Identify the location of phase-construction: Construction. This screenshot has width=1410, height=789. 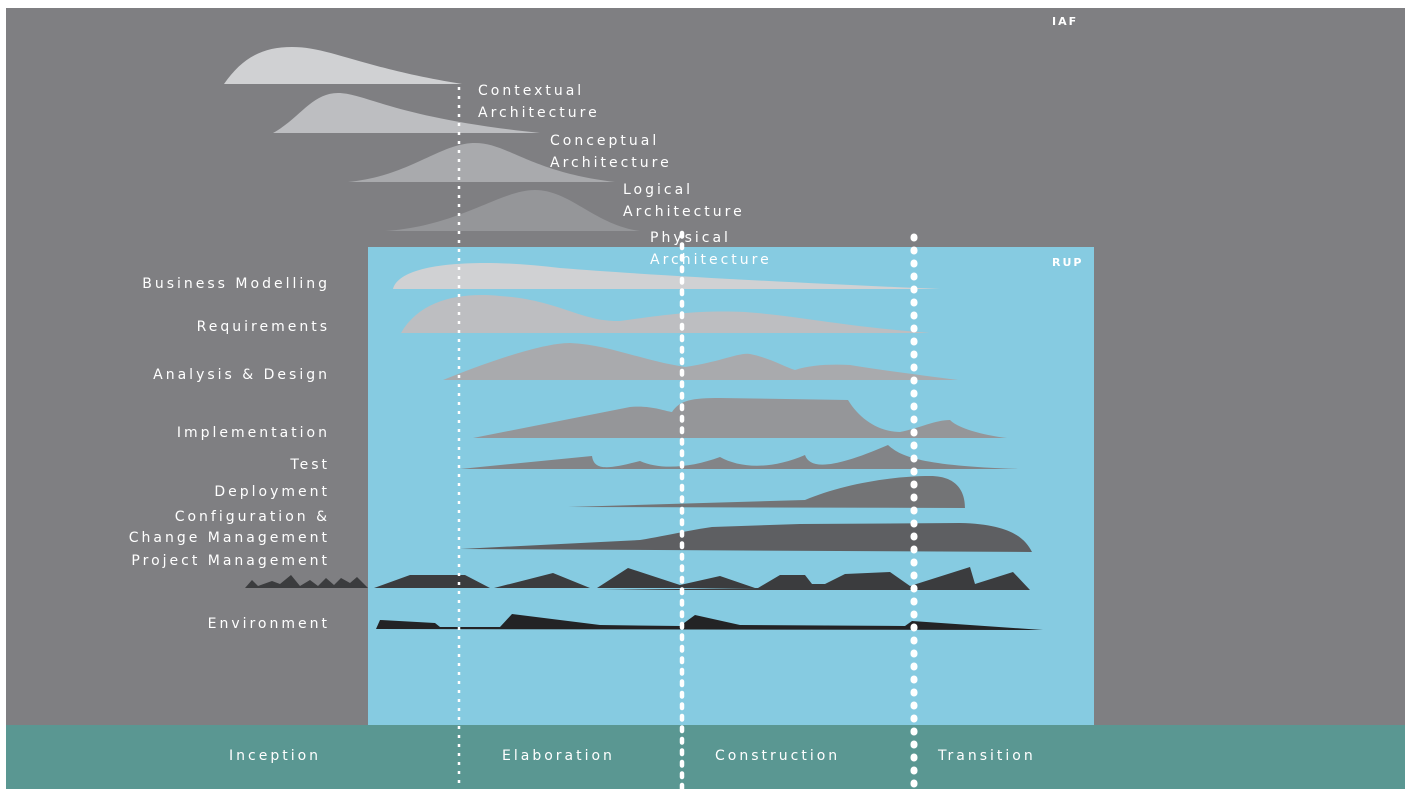
(778, 756).